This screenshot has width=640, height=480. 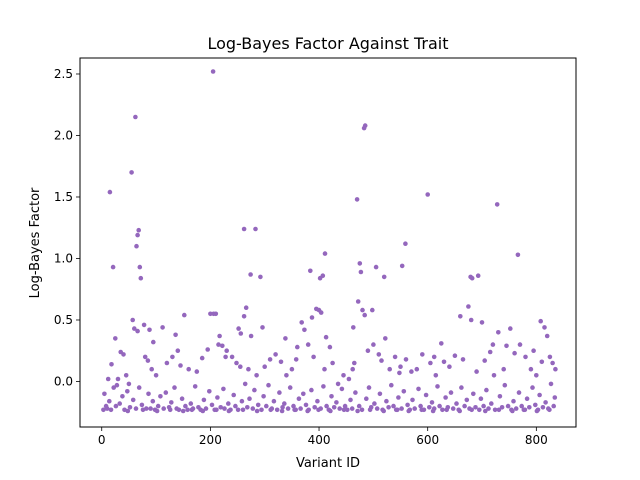 What do you see at coordinates (536, 440) in the screenshot?
I see `x-tick-label: 800` at bounding box center [536, 440].